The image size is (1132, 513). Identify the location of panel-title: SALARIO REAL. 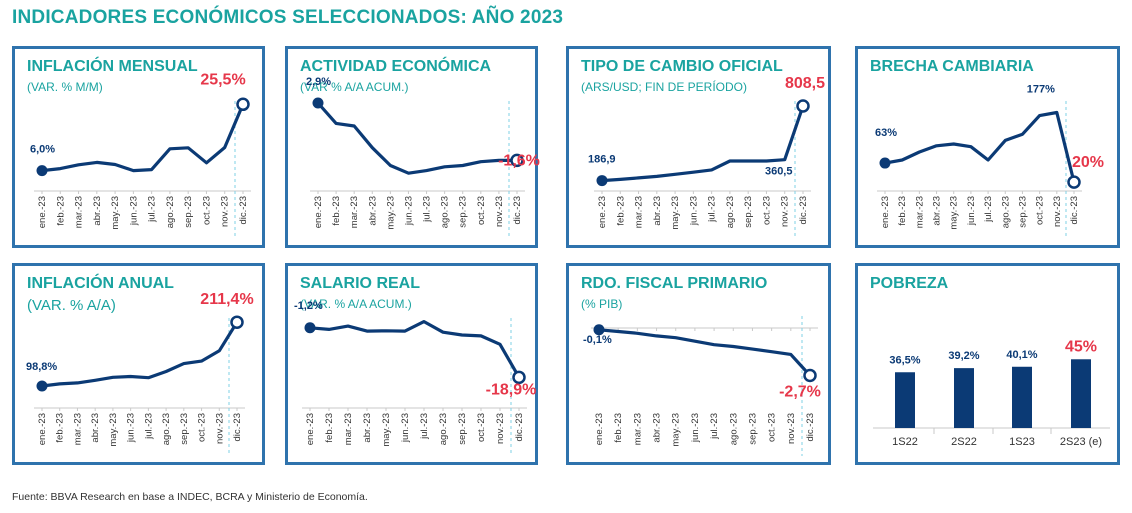
(360, 283).